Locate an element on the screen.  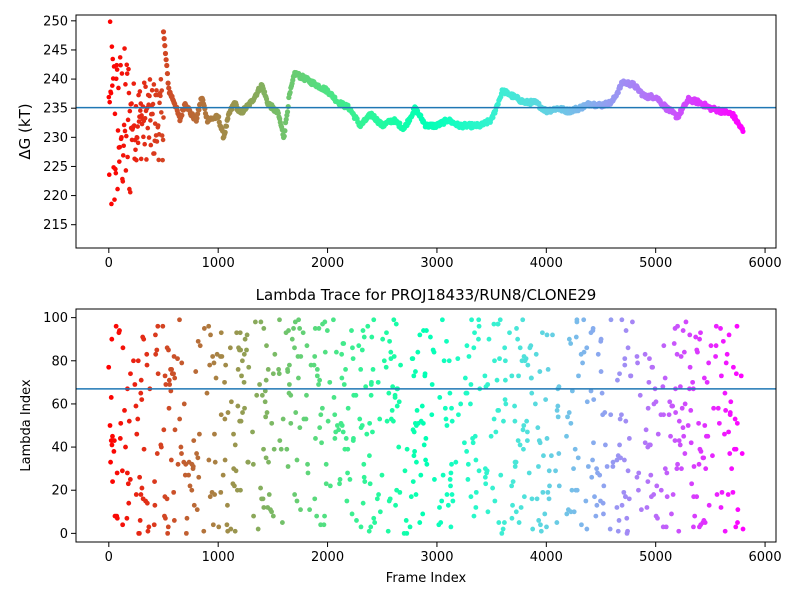
y-tick-label: 80 is located at coordinates (59, 361).